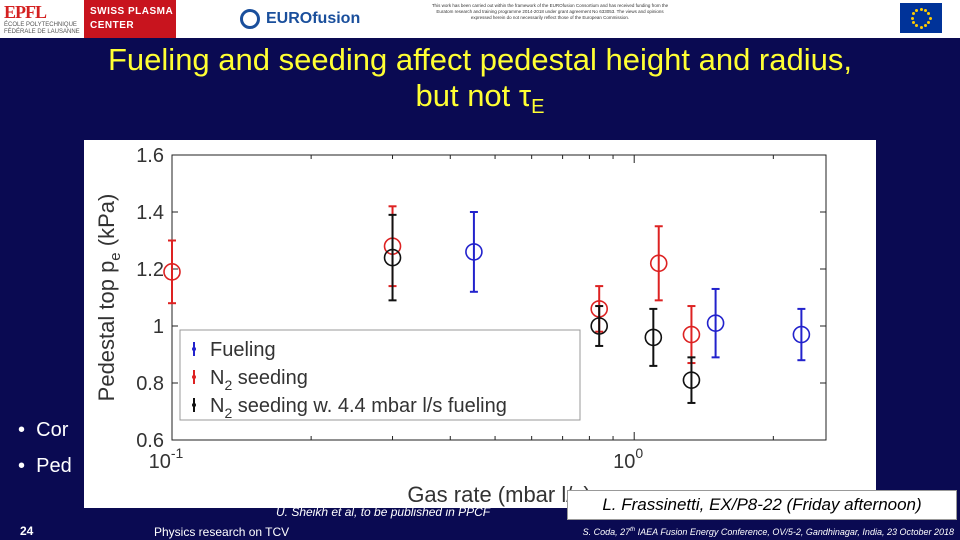 Image resolution: width=960 pixels, height=540 pixels. What do you see at coordinates (106, 331) in the screenshot?
I see `y-axis-label-main: Pedestal top p` at bounding box center [106, 331].